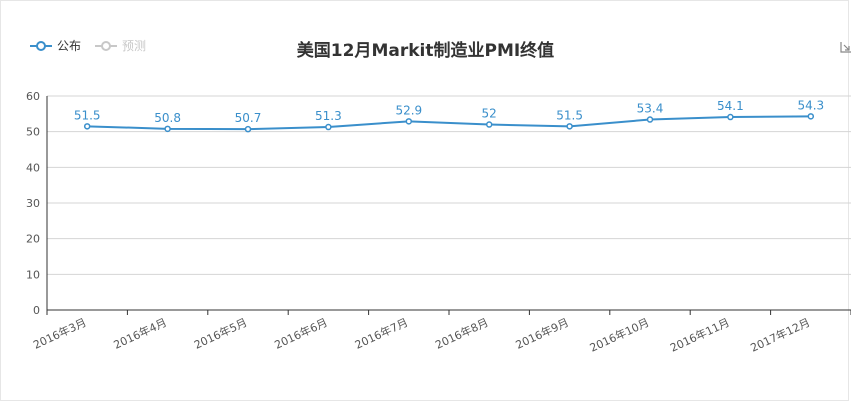 This screenshot has height=403, width=851. Describe the element at coordinates (36, 310) in the screenshot. I see `y-tick-label: 0` at that location.